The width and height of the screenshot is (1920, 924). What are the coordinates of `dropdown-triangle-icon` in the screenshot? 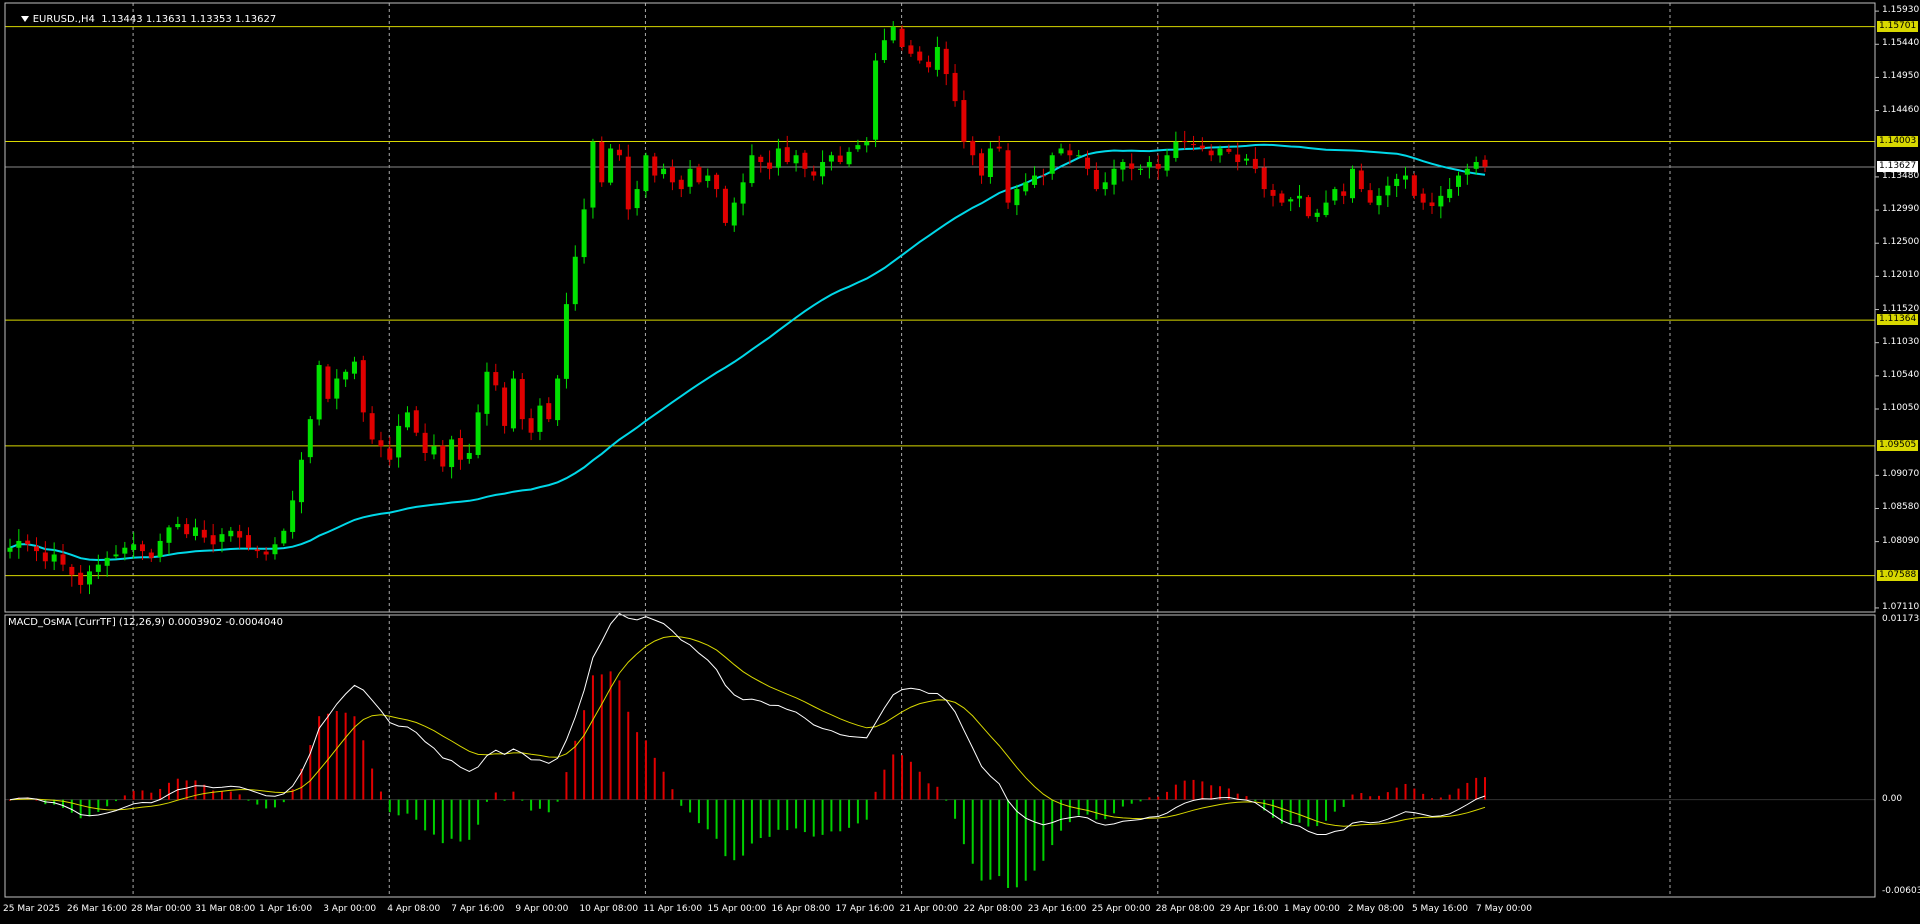 It's located at (24, 19).